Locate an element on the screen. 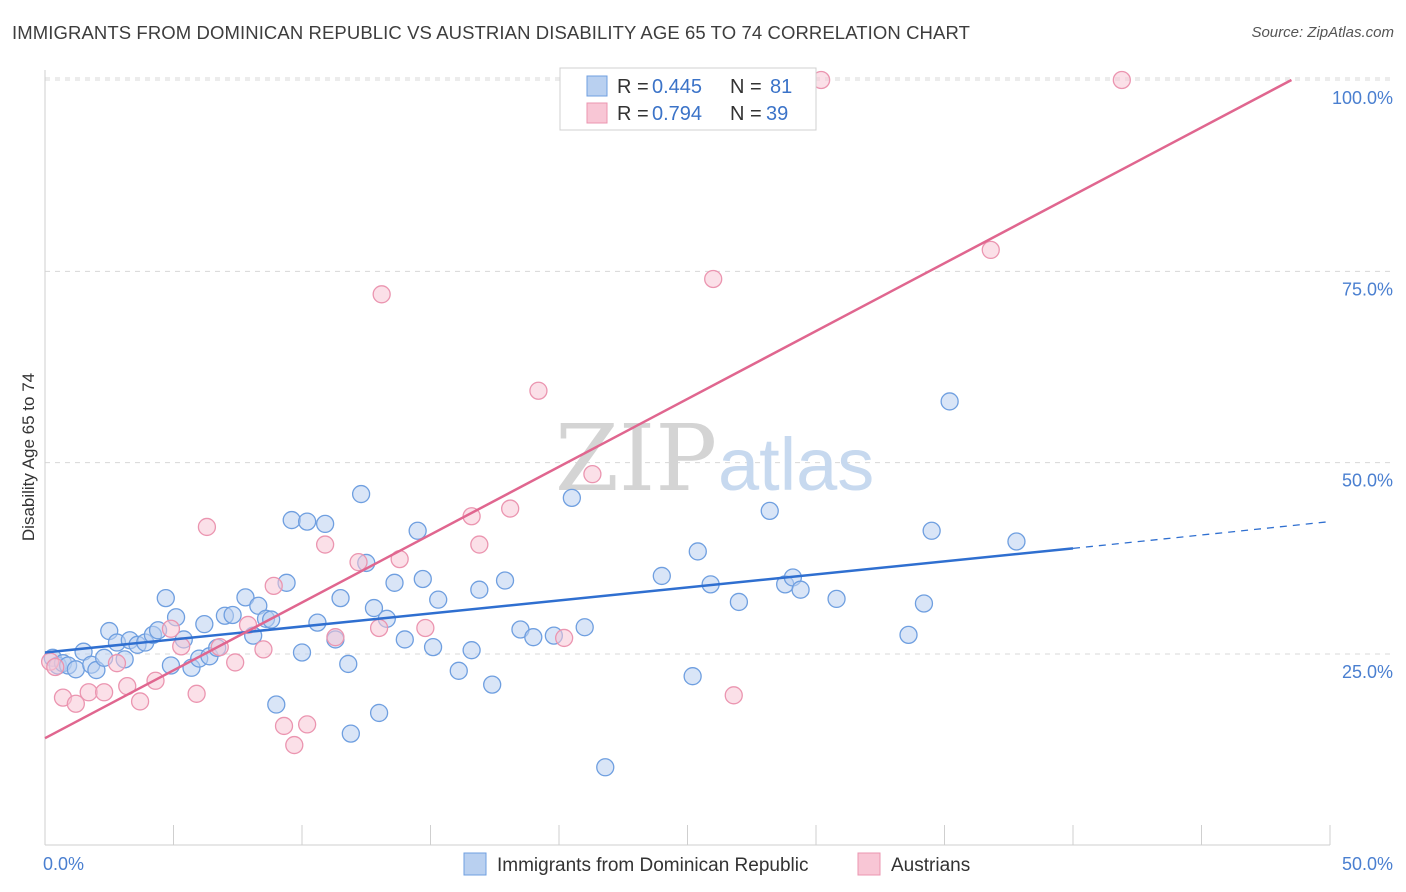  y-tick-label: 25.0% is located at coordinates (1367, 672).